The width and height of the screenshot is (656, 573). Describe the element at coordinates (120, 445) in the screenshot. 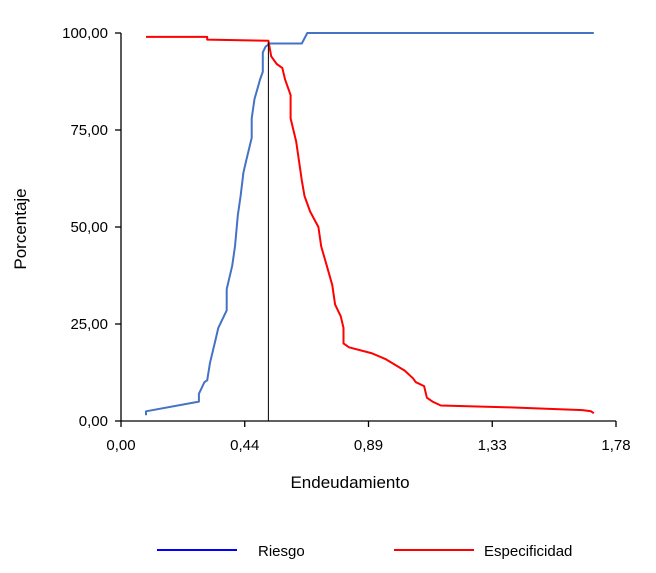

I see `x-tick-label: 0,00` at that location.